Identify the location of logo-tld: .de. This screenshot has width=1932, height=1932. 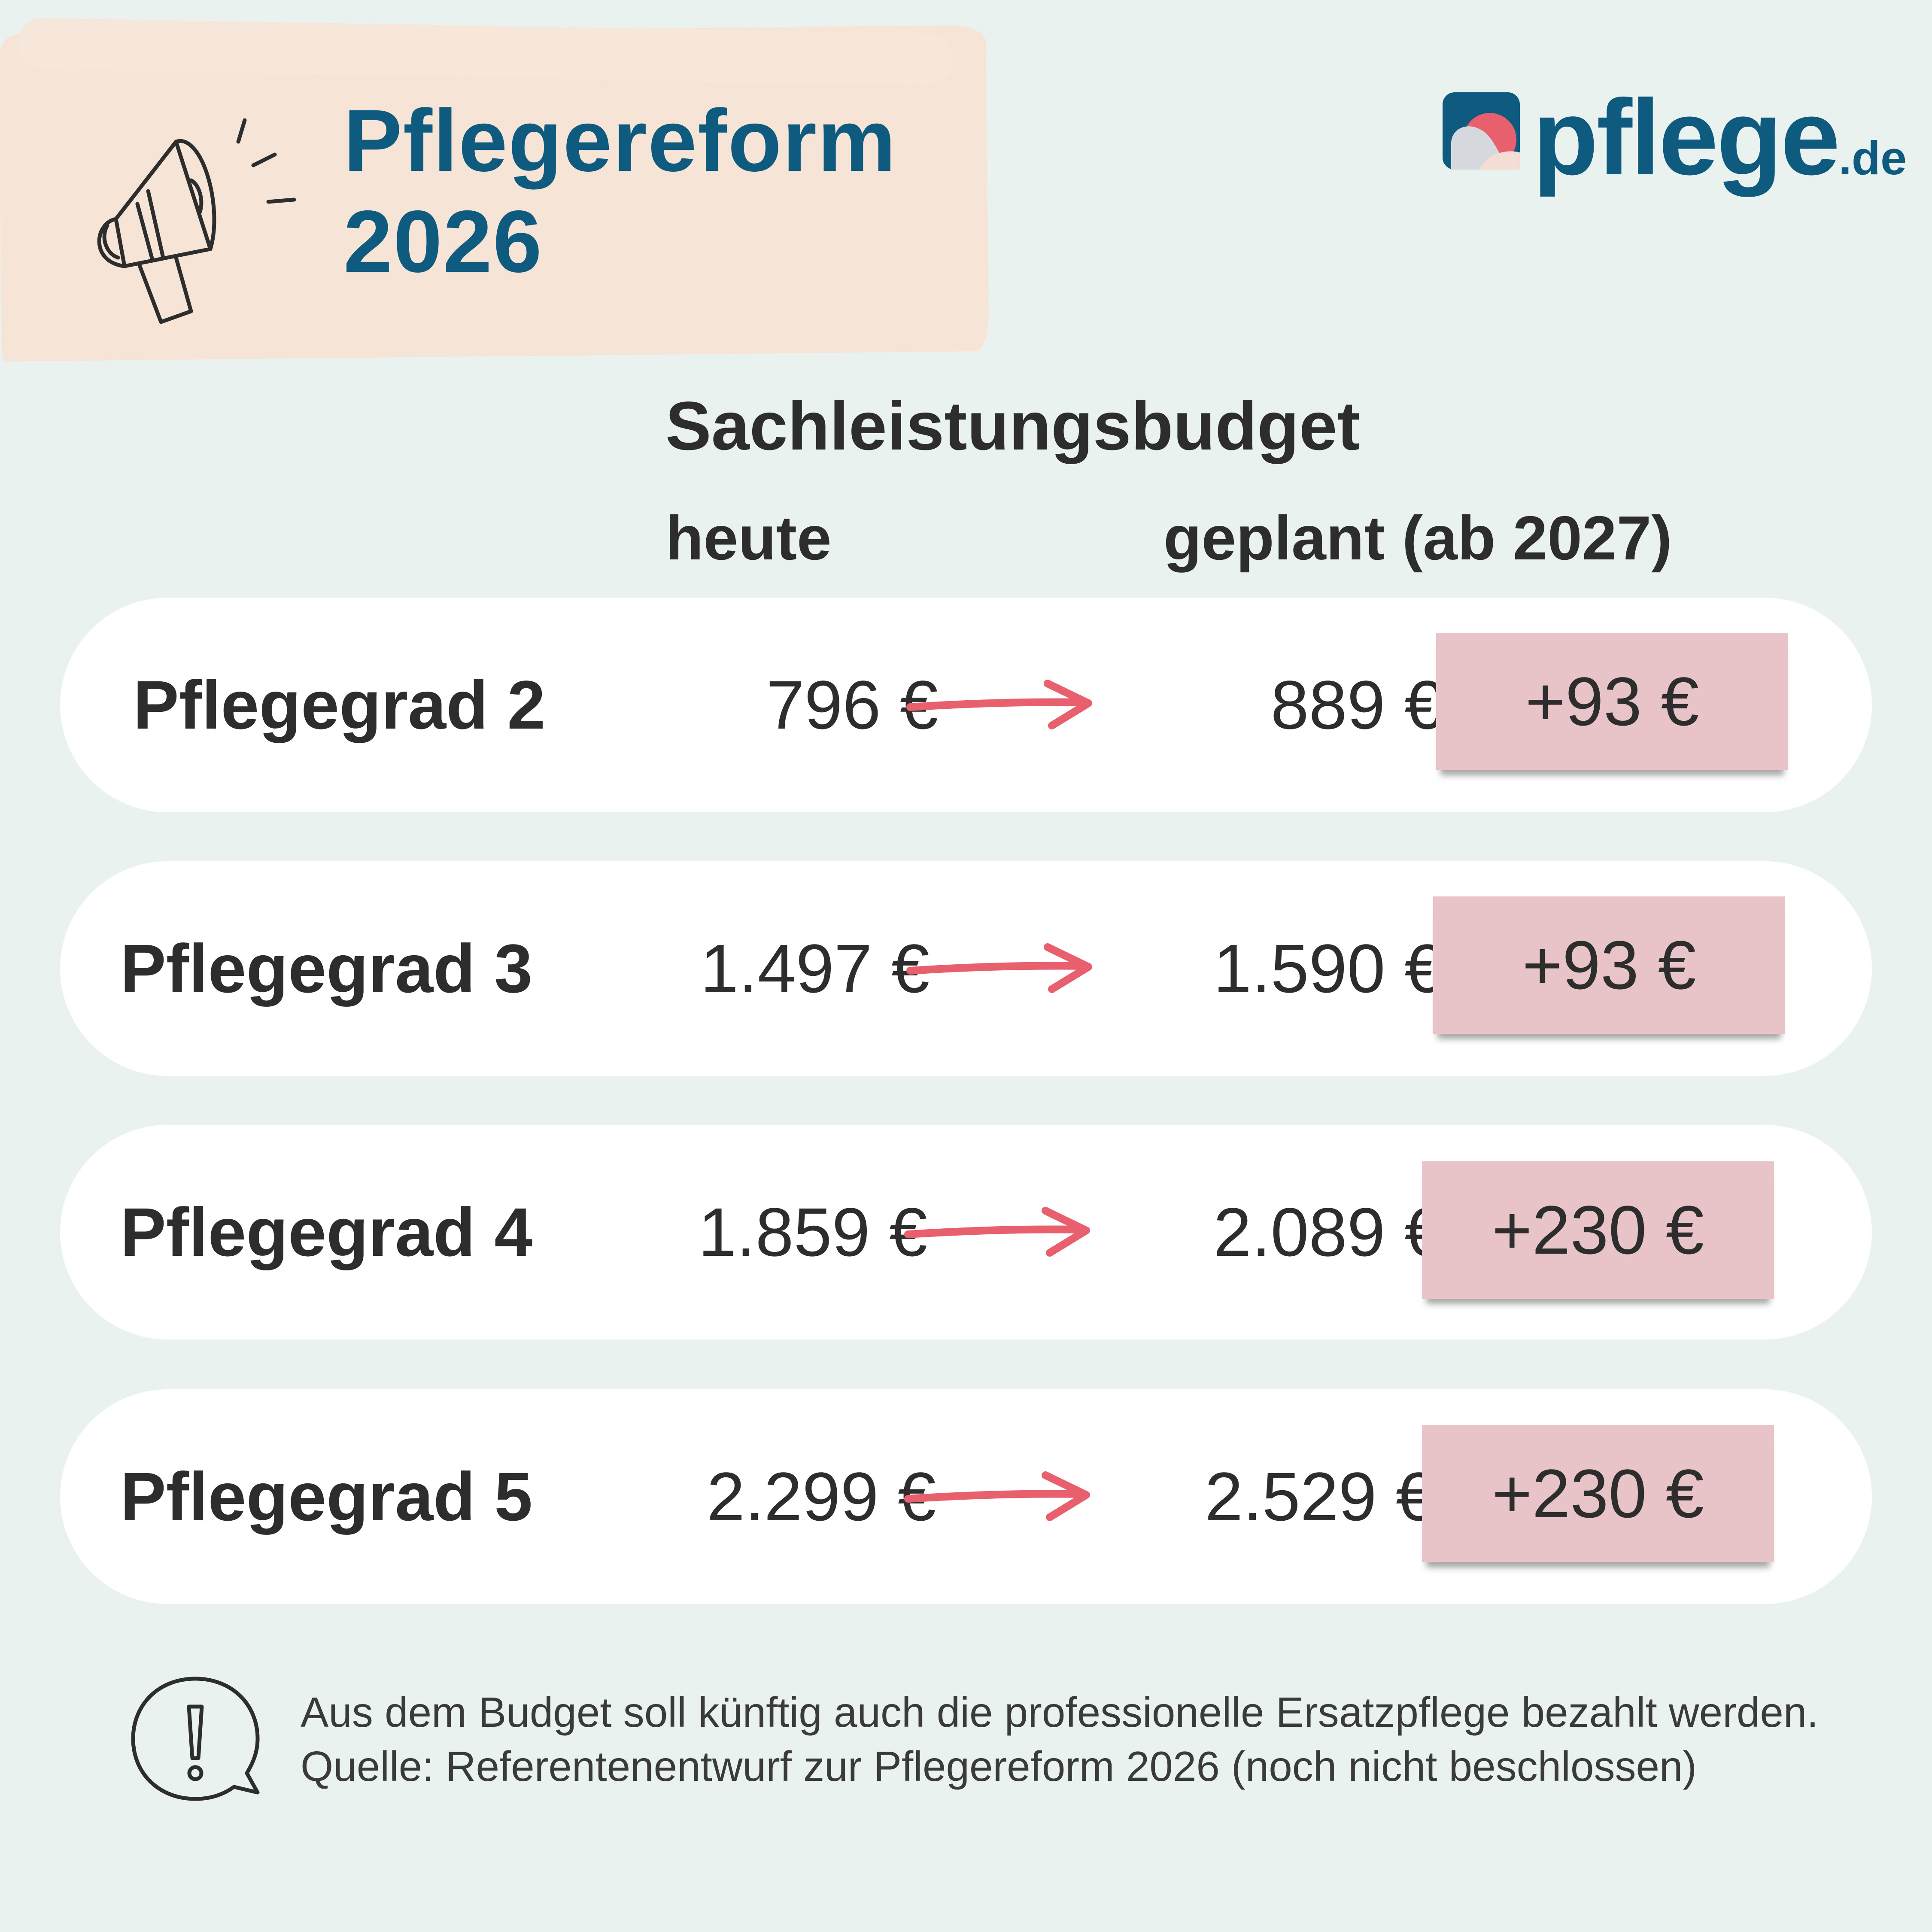
(1872, 159).